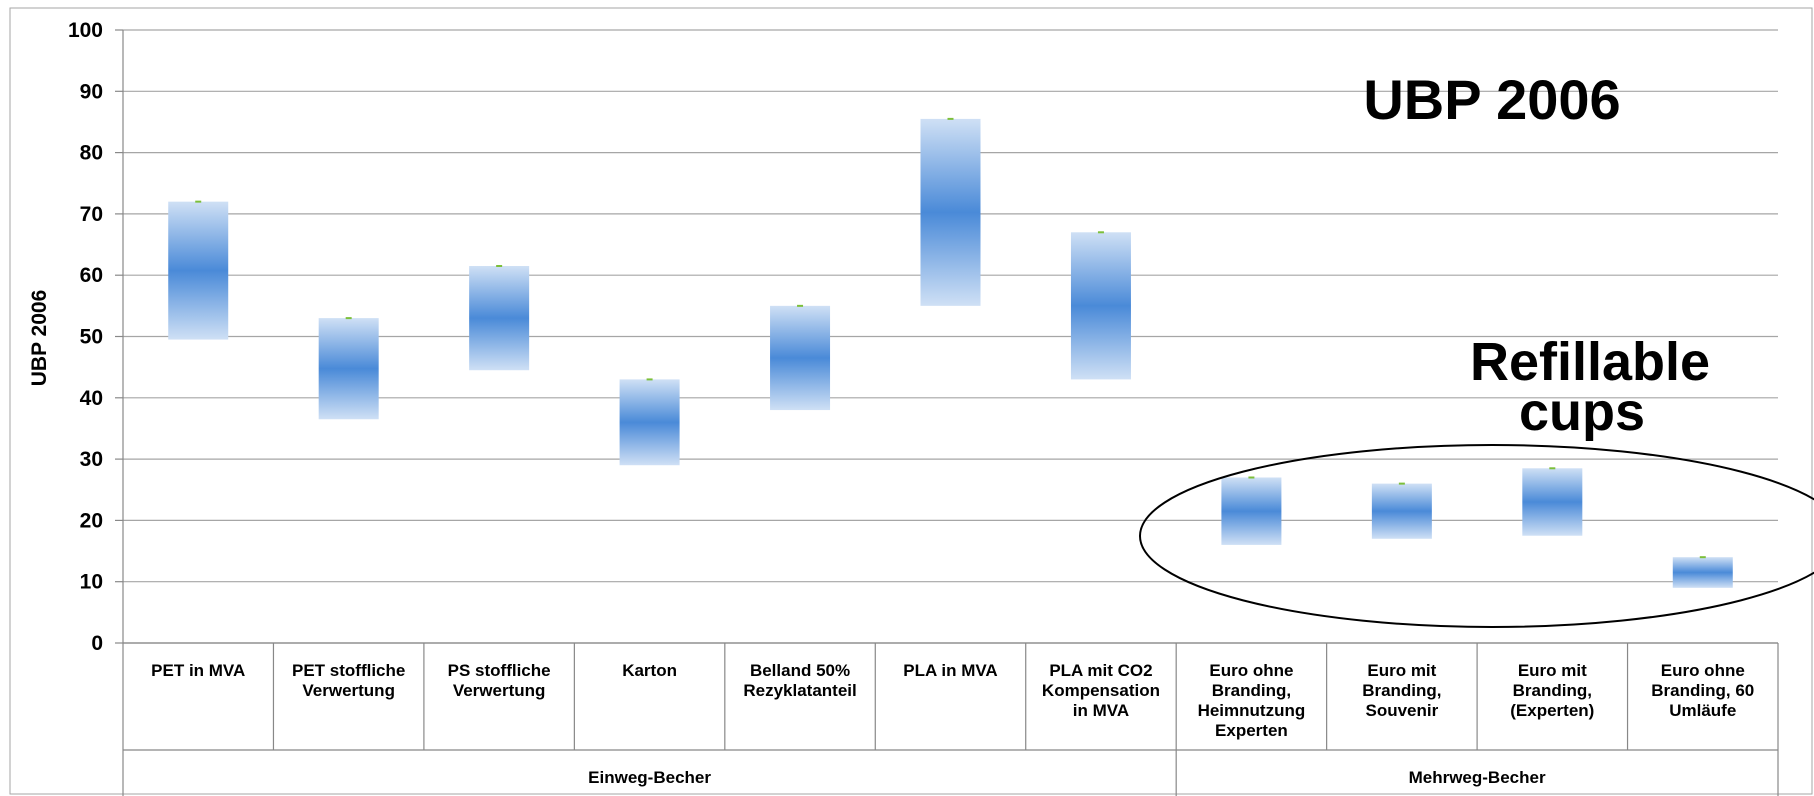 Image resolution: width=1814 pixels, height=796 pixels. Describe the element at coordinates (39, 338) in the screenshot. I see `y-axis-title: UBP 2006` at that location.